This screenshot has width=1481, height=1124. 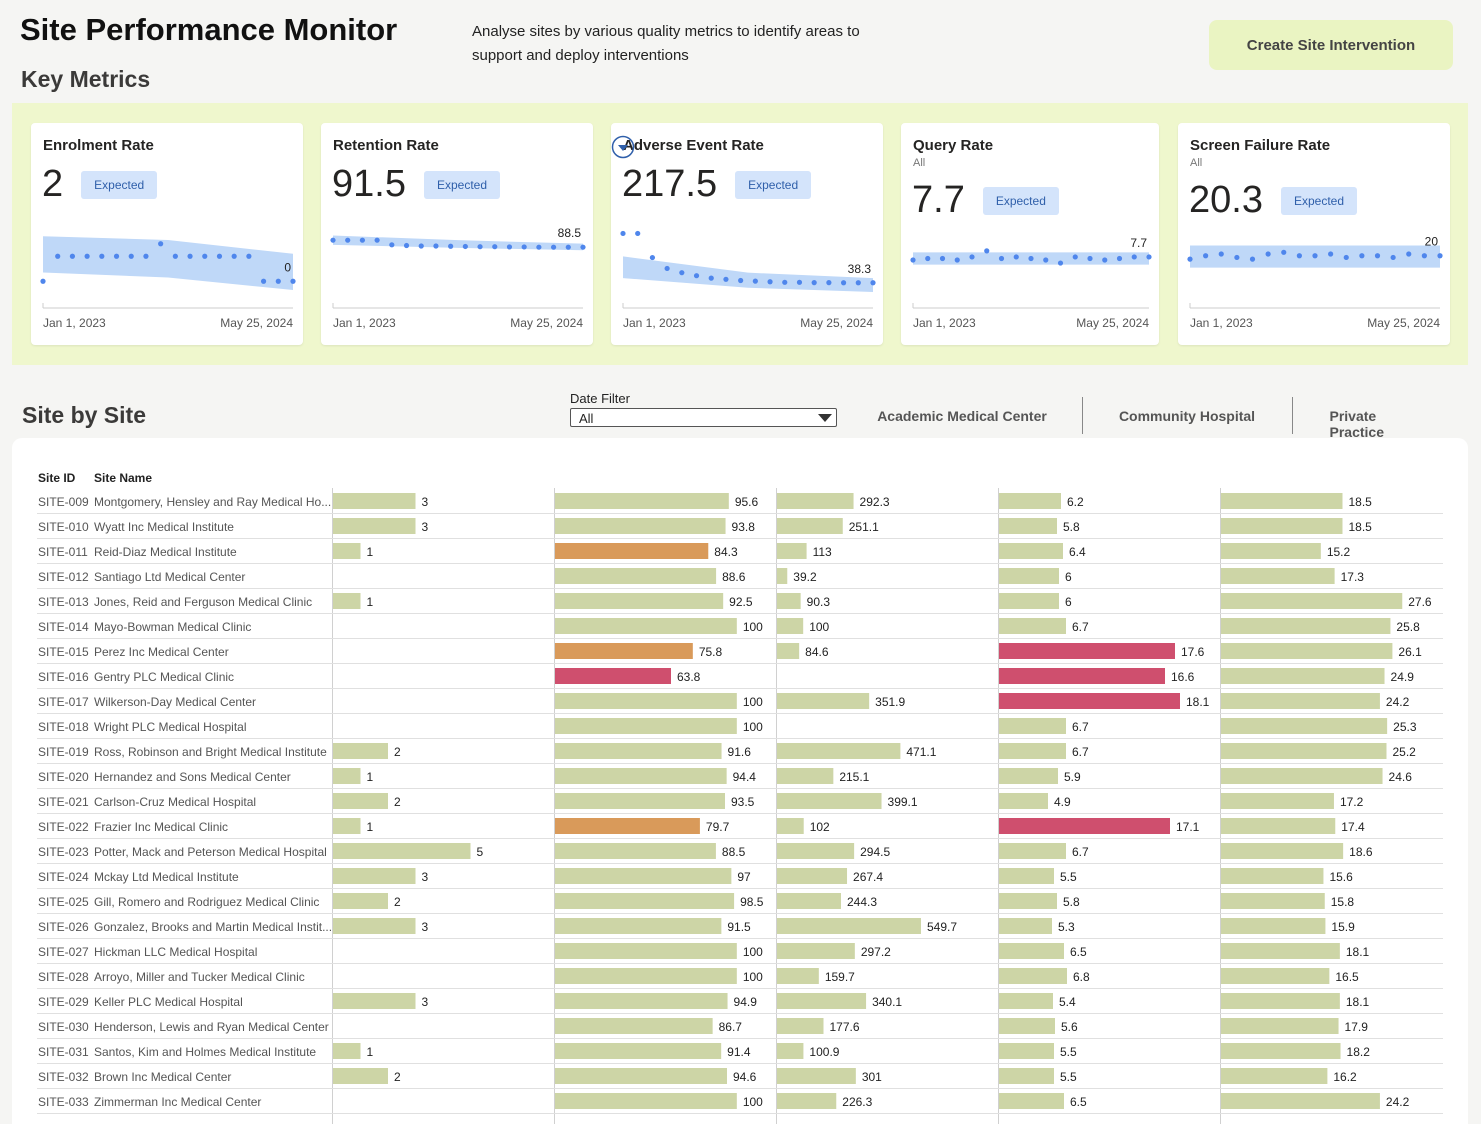 I want to click on site-name: Henderson, Lewis and Ryan Medical Center, so click(x=211, y=1027).